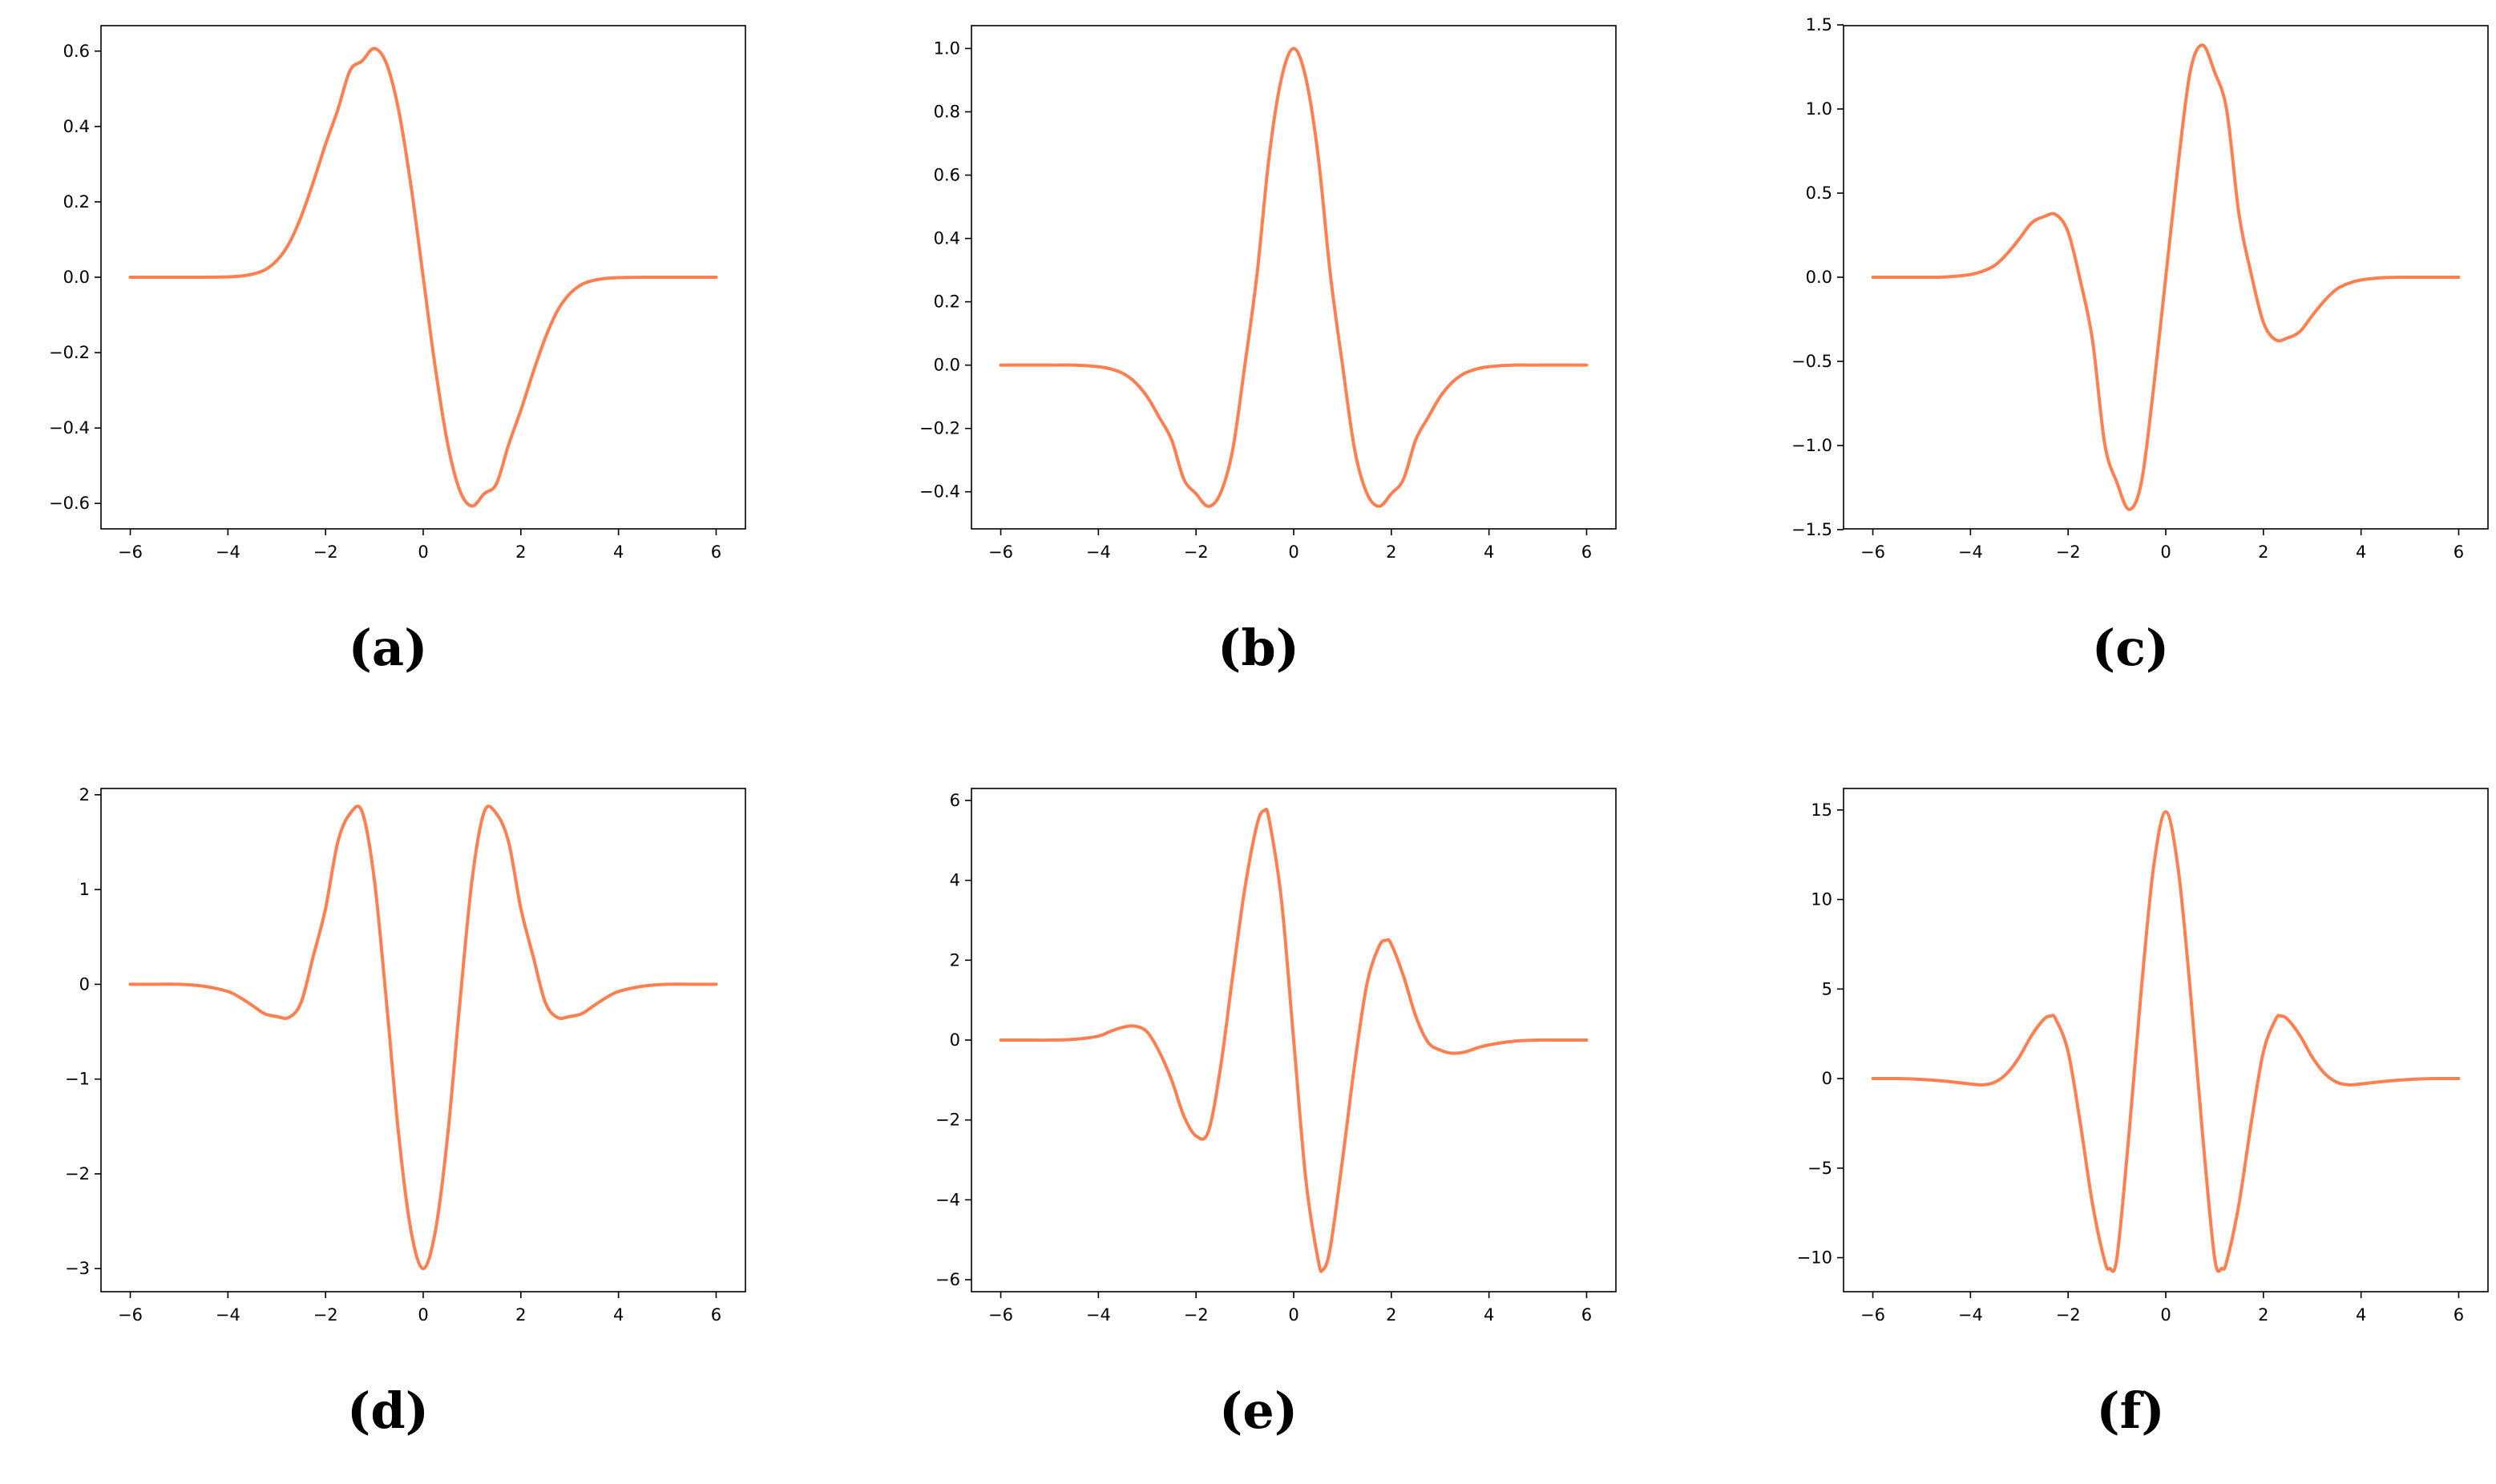 The width and height of the screenshot is (2496, 1484). I want to click on y-tick-label: −3, so click(77, 1269).